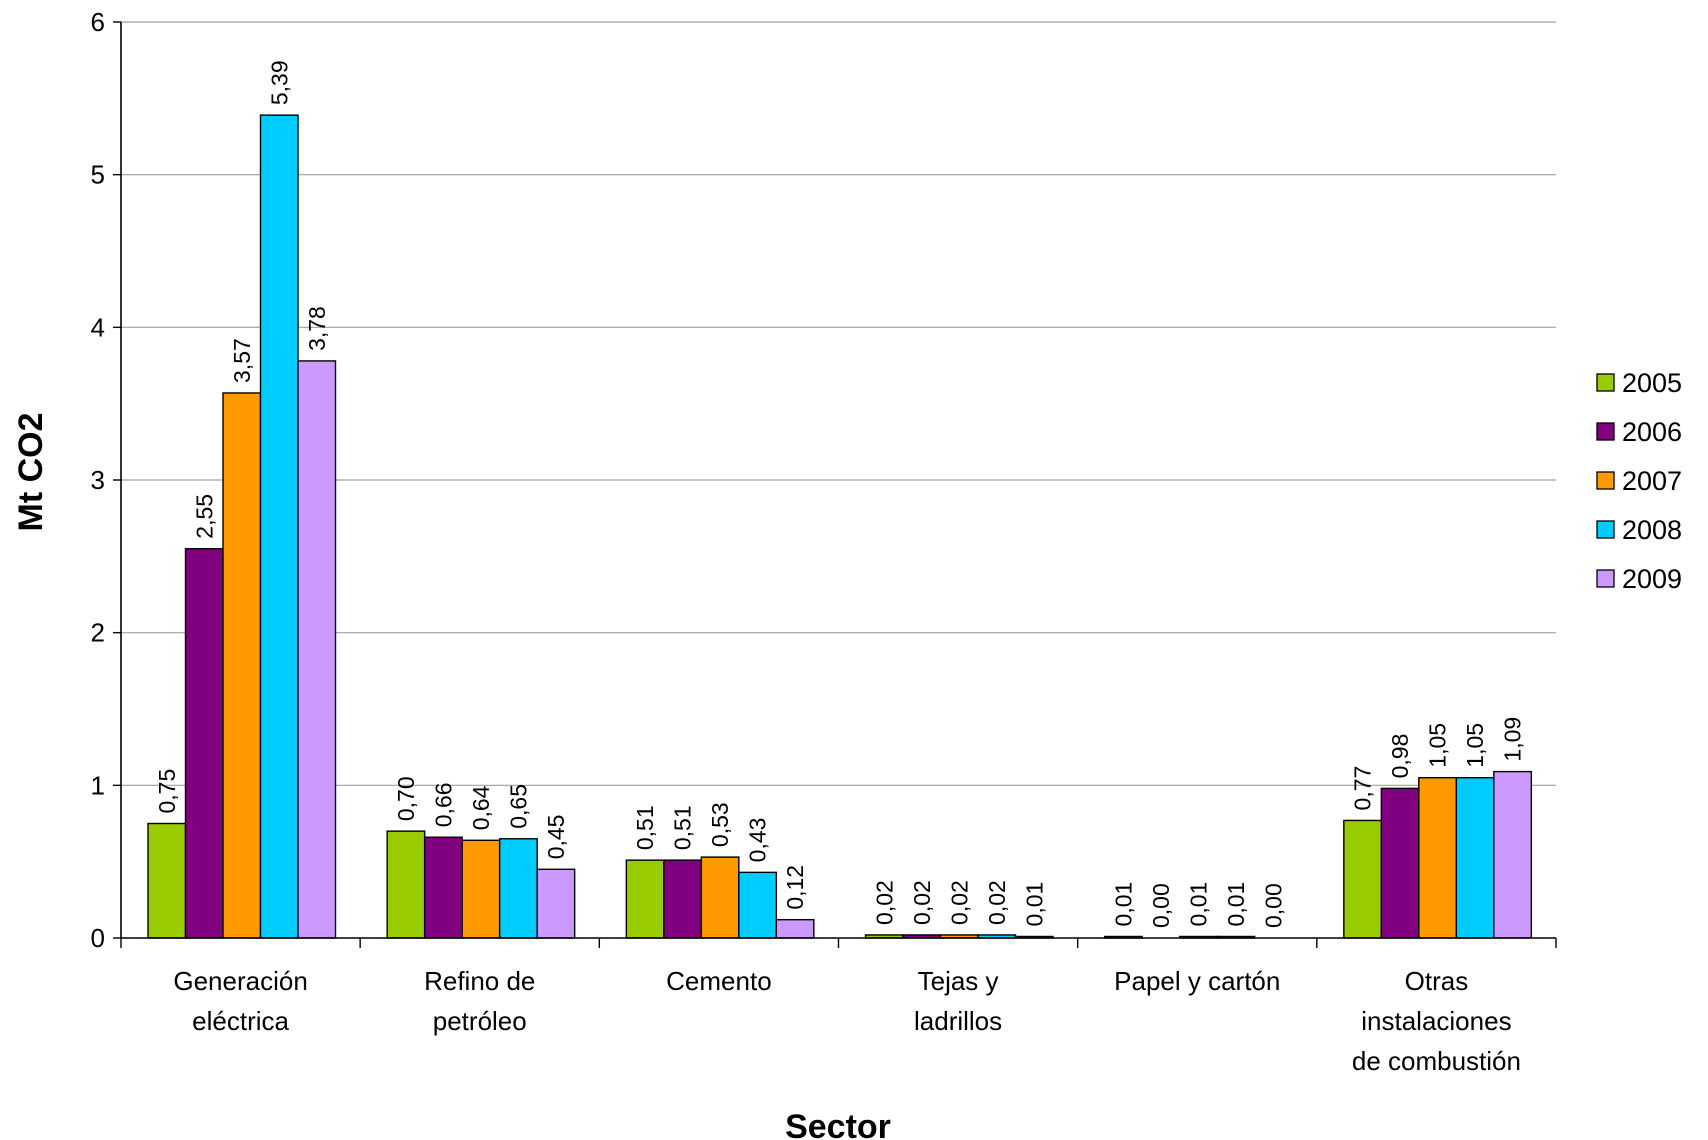 The image size is (1708, 1140). Describe the element at coordinates (719, 981) in the screenshot. I see `category-label: Cemento` at that location.